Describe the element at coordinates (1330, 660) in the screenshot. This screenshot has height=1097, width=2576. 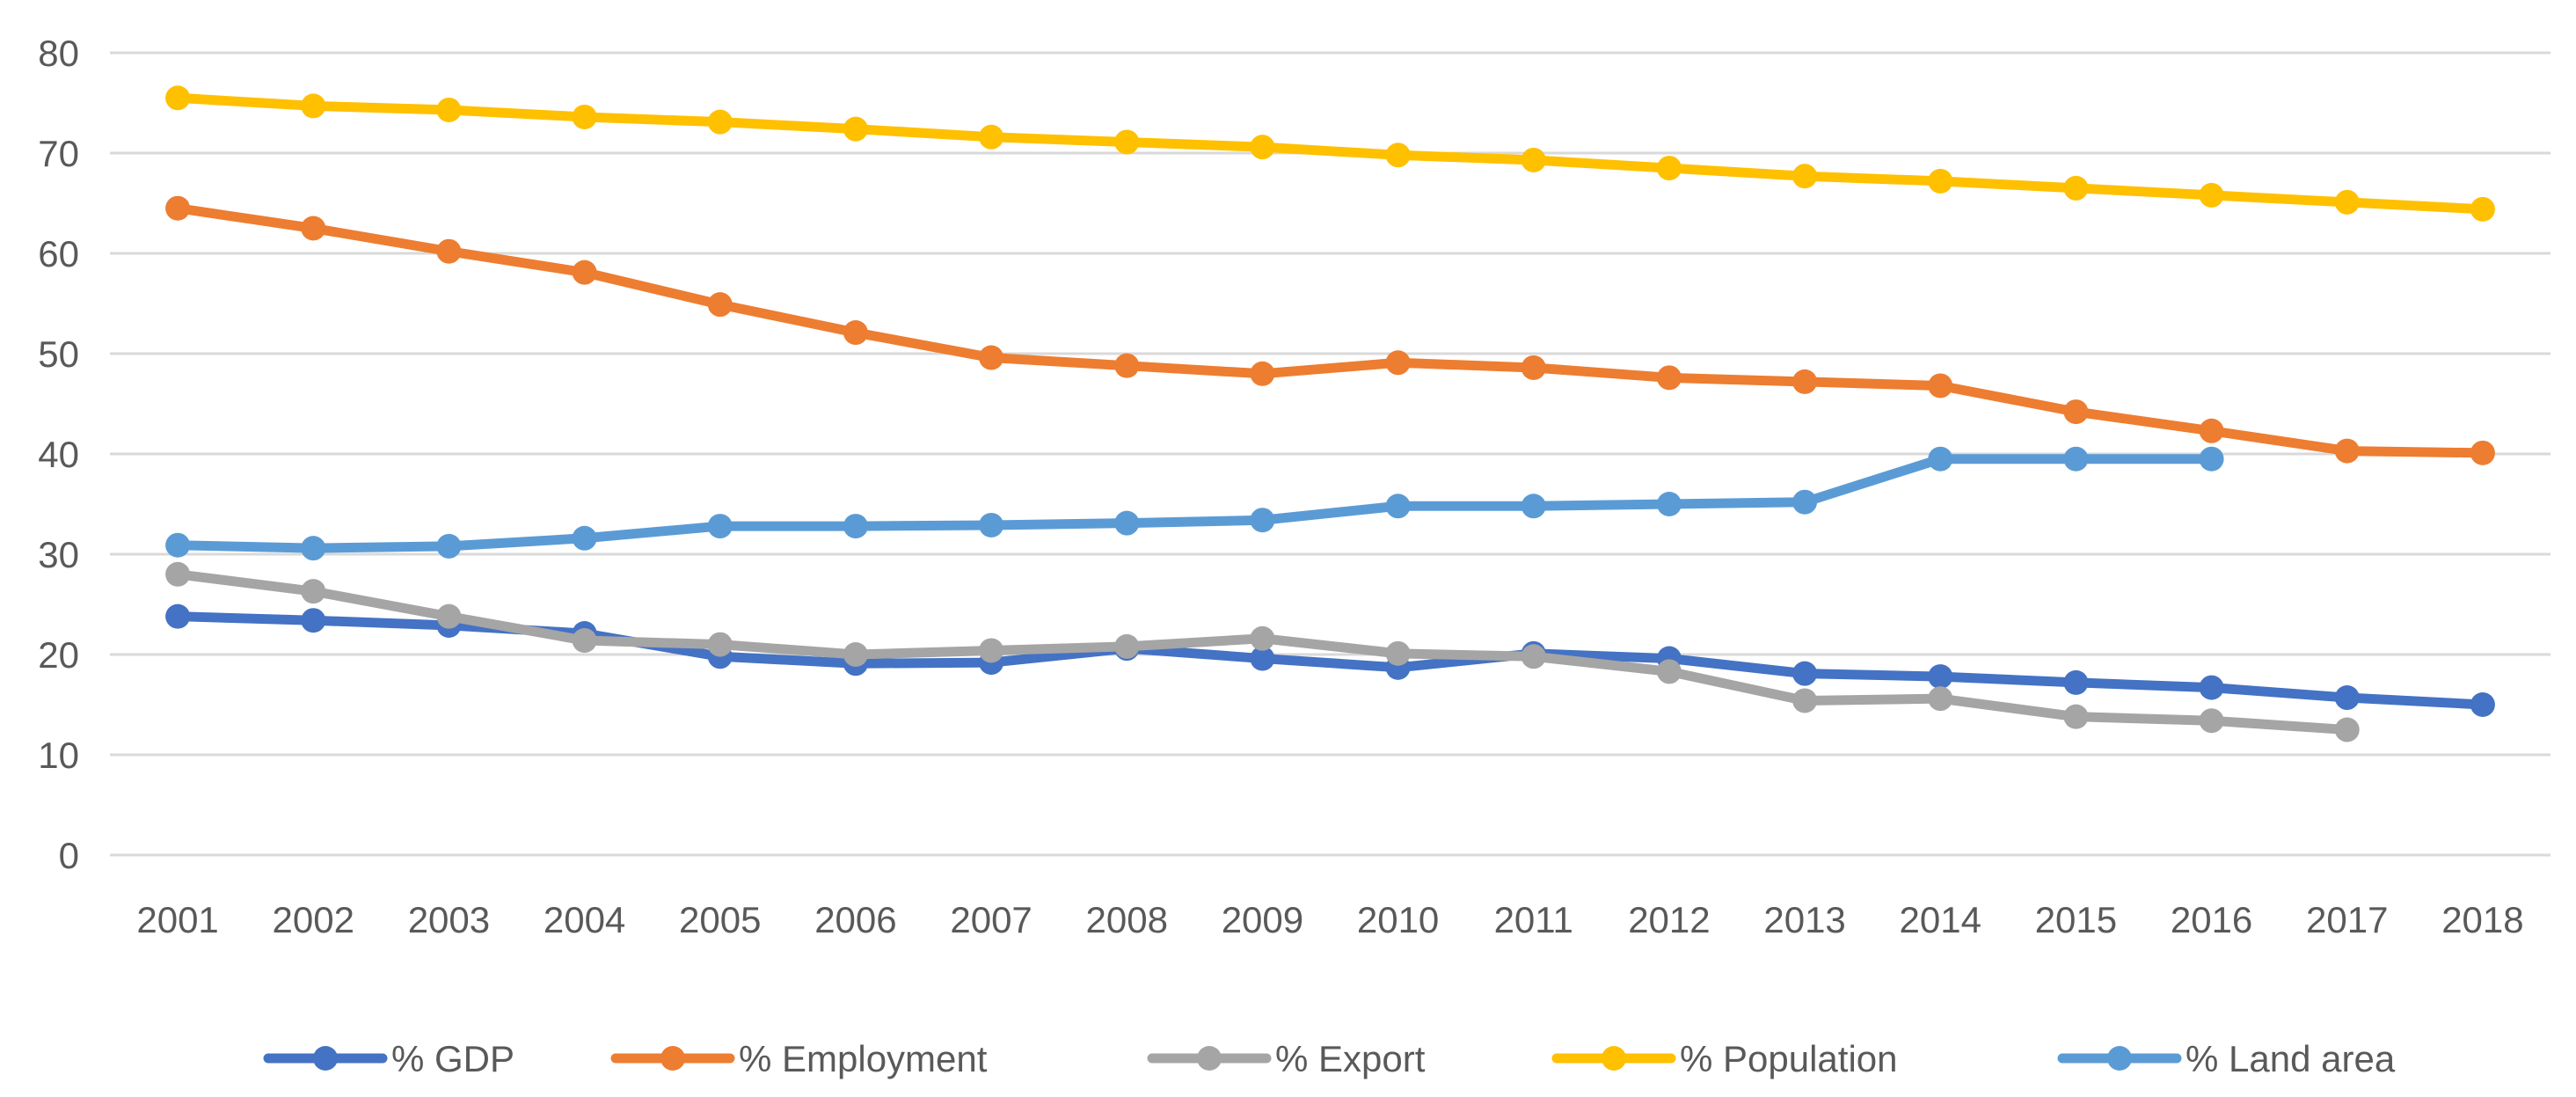
I see `series-gdp` at that location.